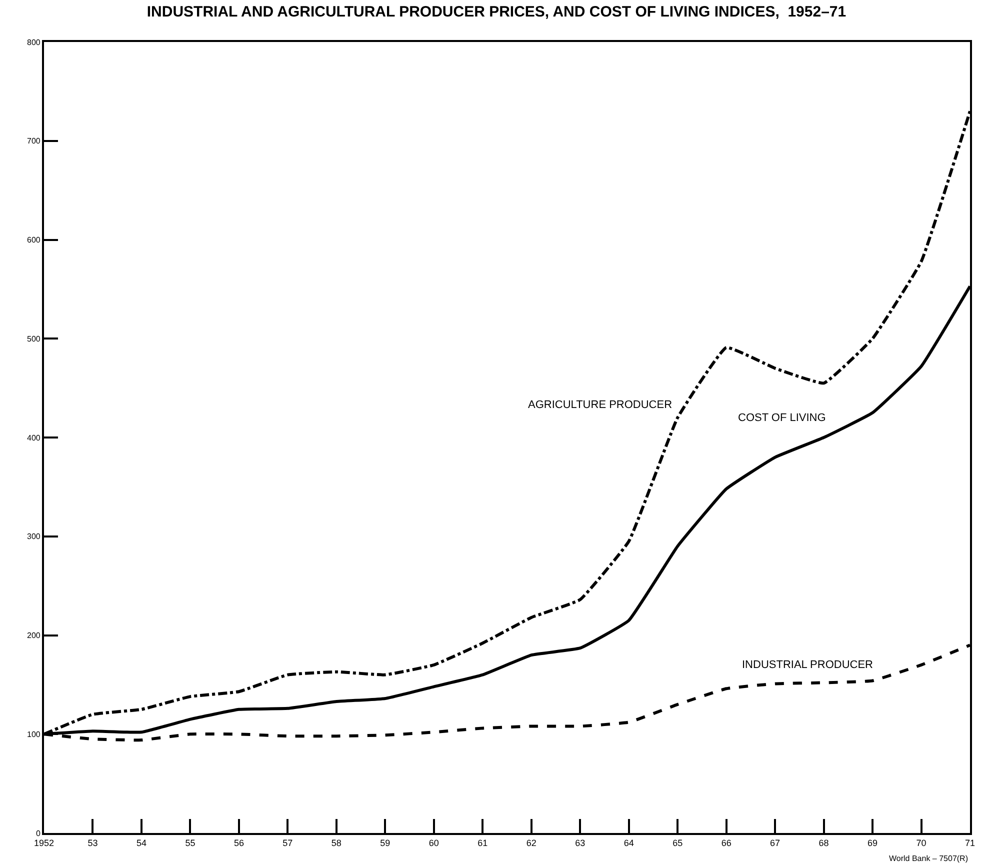  I want to click on y-tick-label: 600, so click(34, 240).